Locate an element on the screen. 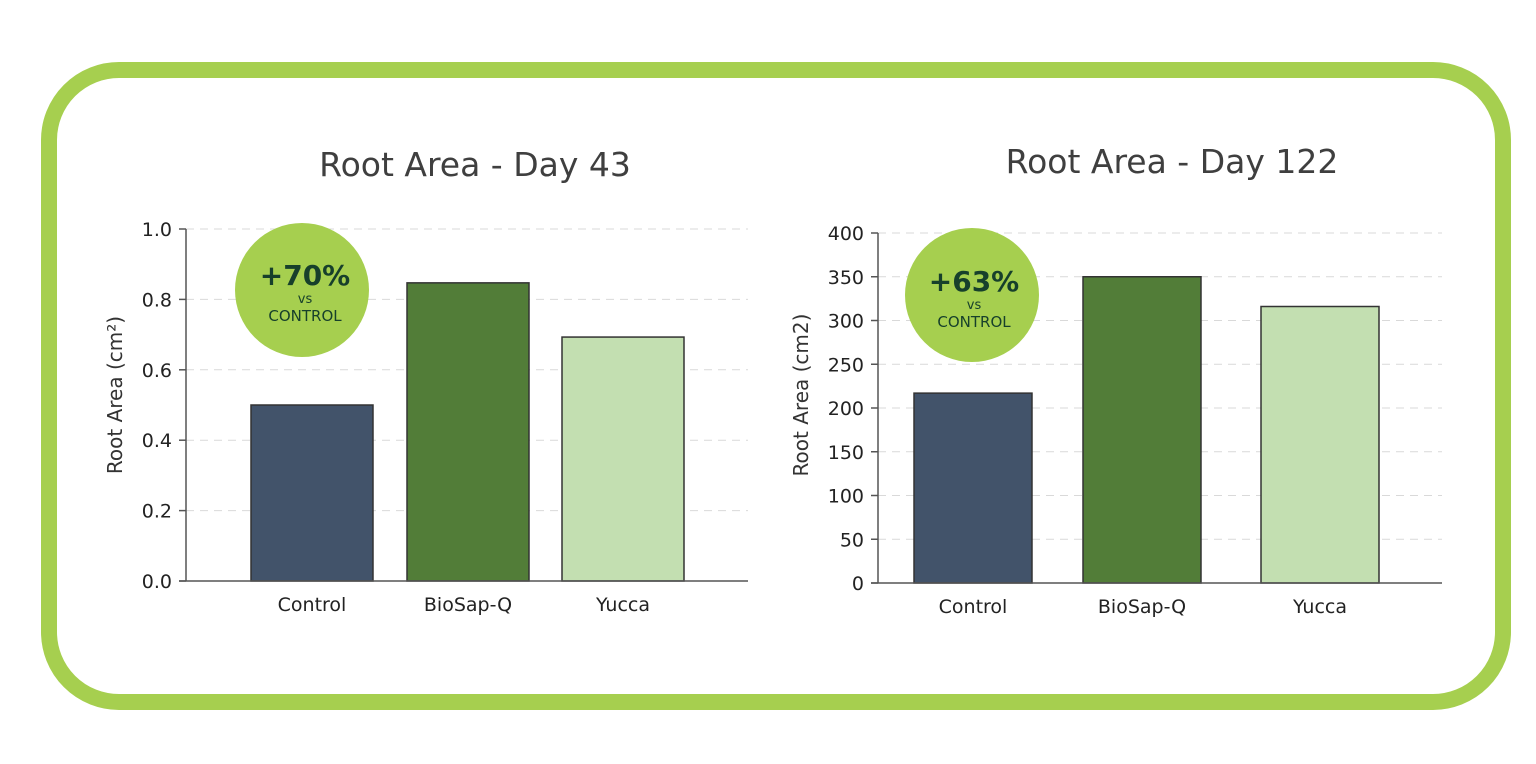  y-tick-labels: 0 50 100 150 200 250 300 350 400 is located at coordinates (846, 409).